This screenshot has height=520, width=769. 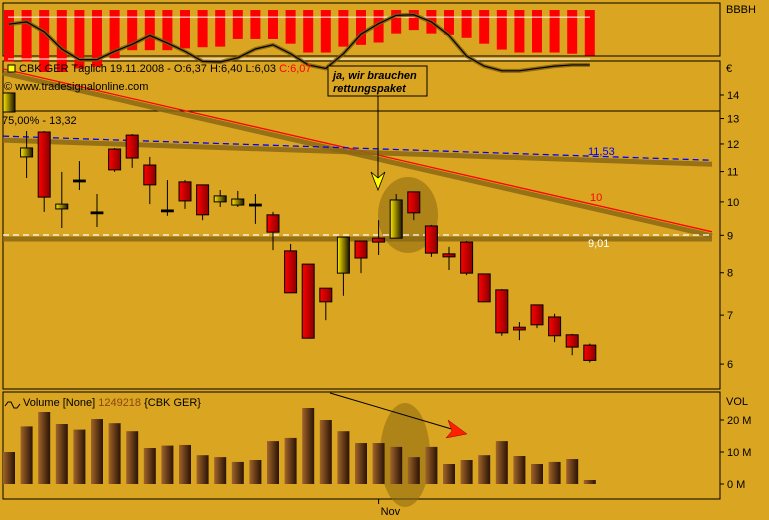 What do you see at coordinates (112, 403) in the screenshot?
I see `volume-legend: Volume [None] 1249218 {CBK GER}` at bounding box center [112, 403].